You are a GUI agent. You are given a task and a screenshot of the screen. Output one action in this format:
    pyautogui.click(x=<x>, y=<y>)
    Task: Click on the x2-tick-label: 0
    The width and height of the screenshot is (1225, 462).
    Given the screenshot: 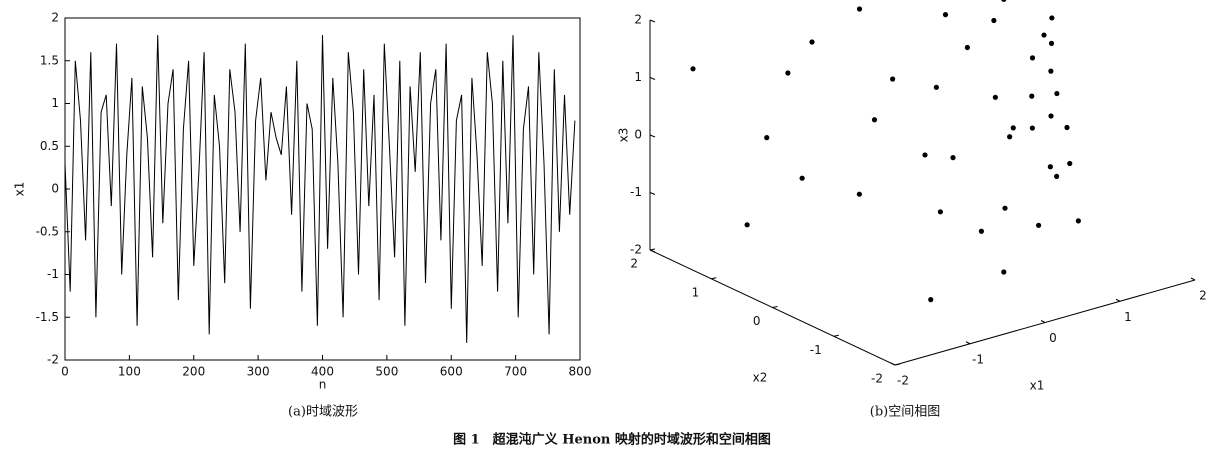 What is the action you would take?
    pyautogui.click(x=757, y=321)
    